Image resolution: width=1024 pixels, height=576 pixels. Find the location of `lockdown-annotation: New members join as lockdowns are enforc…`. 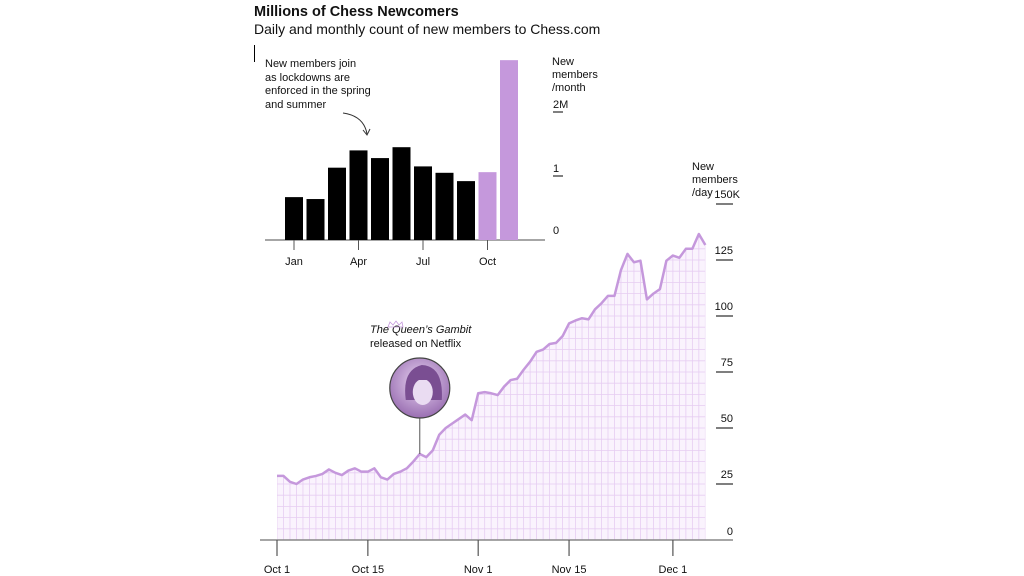

lockdown-annotation: New members join as lockdowns are enforc… is located at coordinates (330, 85).